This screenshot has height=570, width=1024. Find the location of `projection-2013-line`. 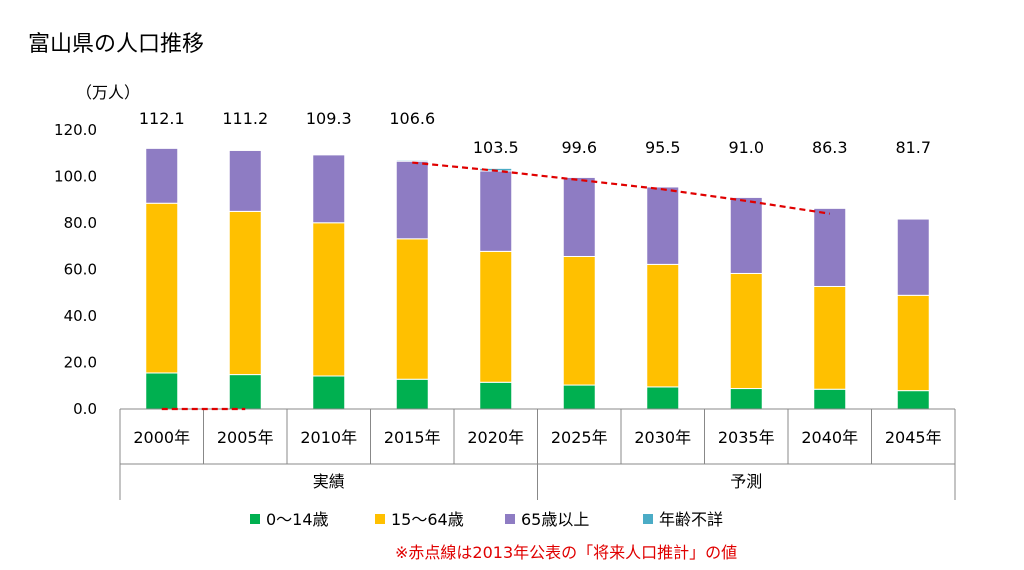

projection-2013-line is located at coordinates (621, 188).